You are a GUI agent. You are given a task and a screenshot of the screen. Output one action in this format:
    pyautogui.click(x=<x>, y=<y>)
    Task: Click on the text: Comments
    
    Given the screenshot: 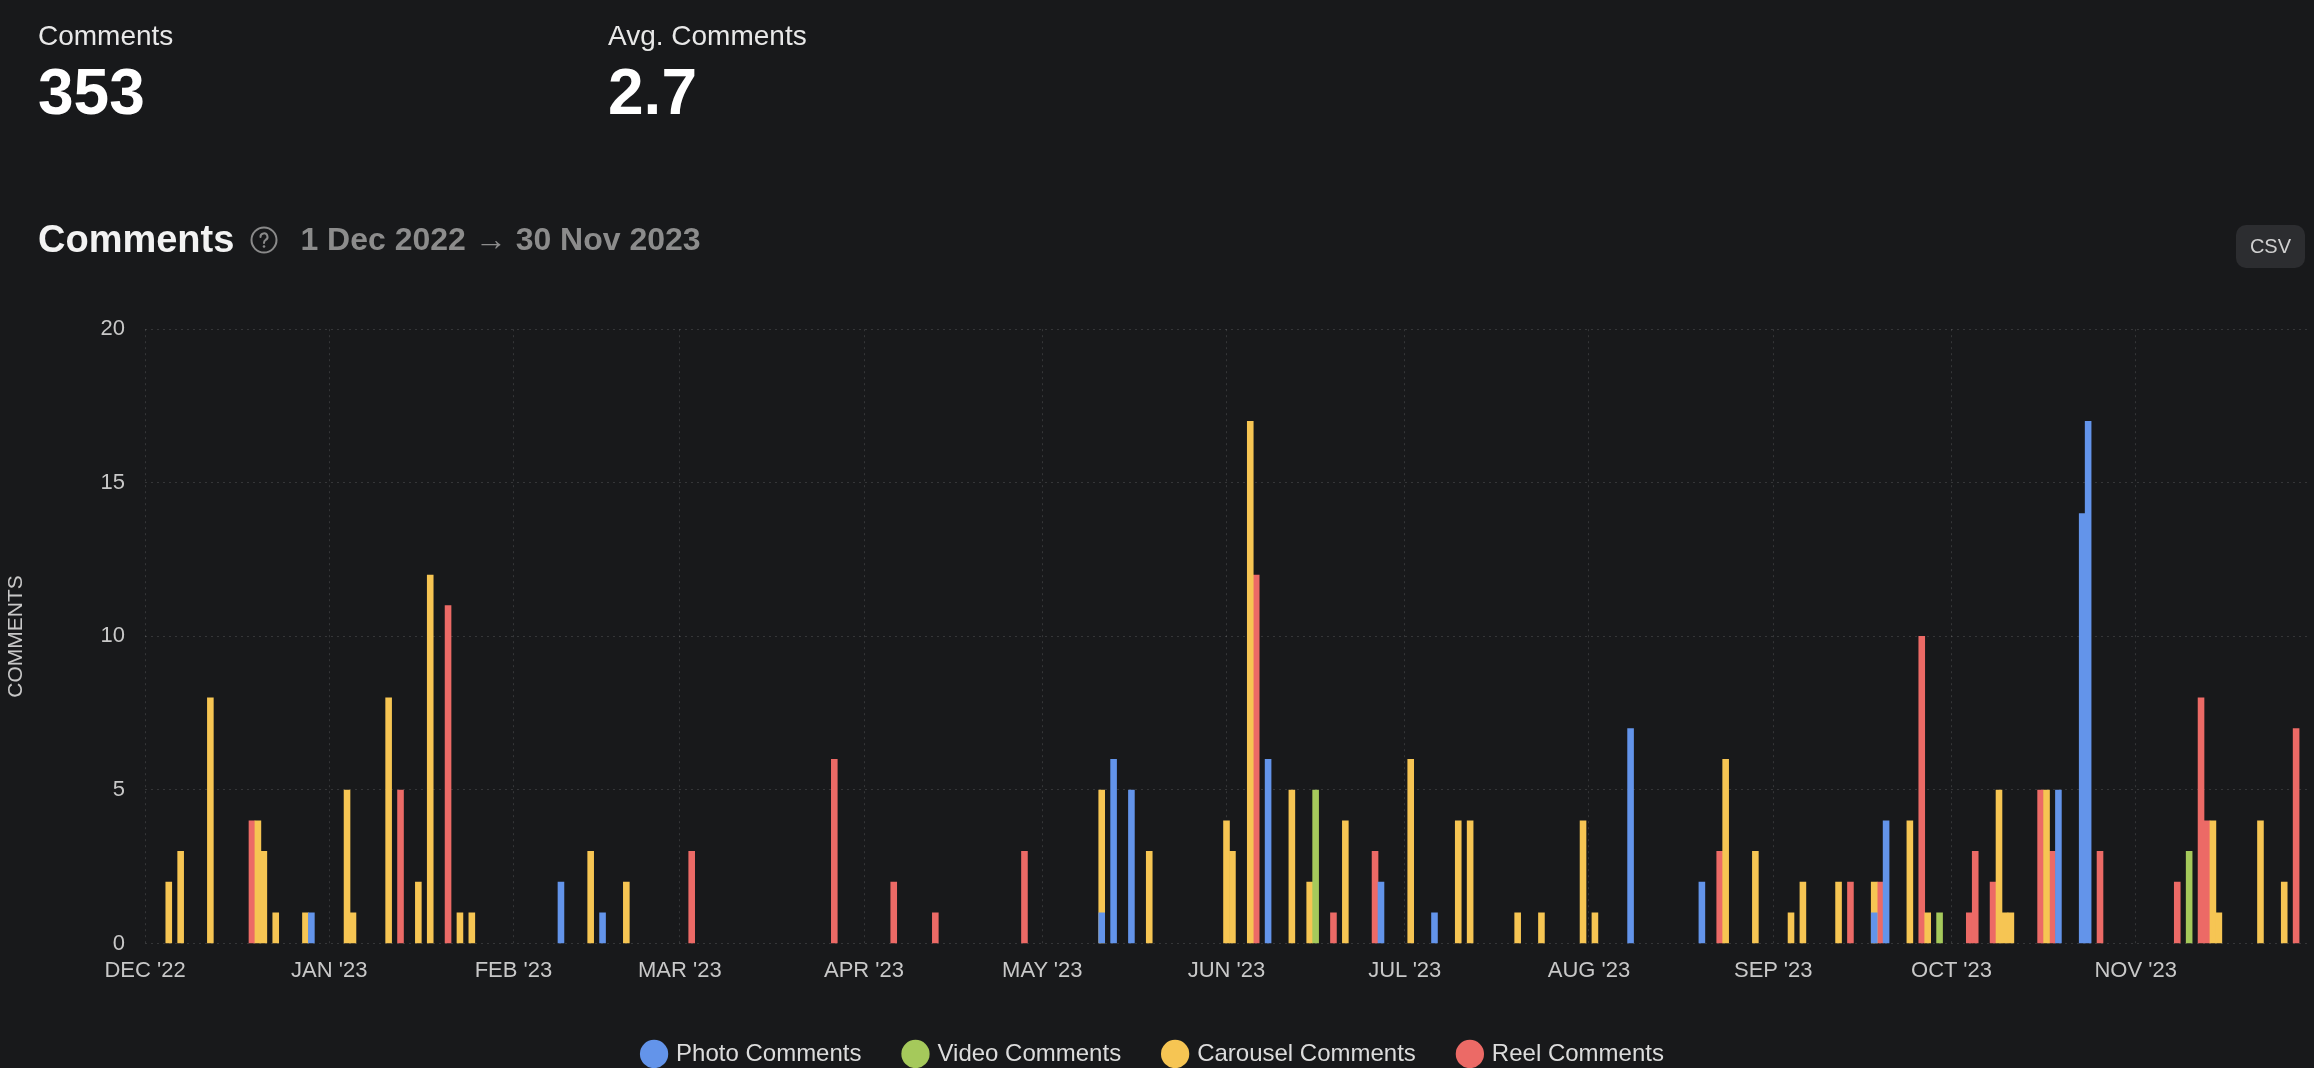 What is the action you would take?
    pyautogui.click(x=106, y=36)
    